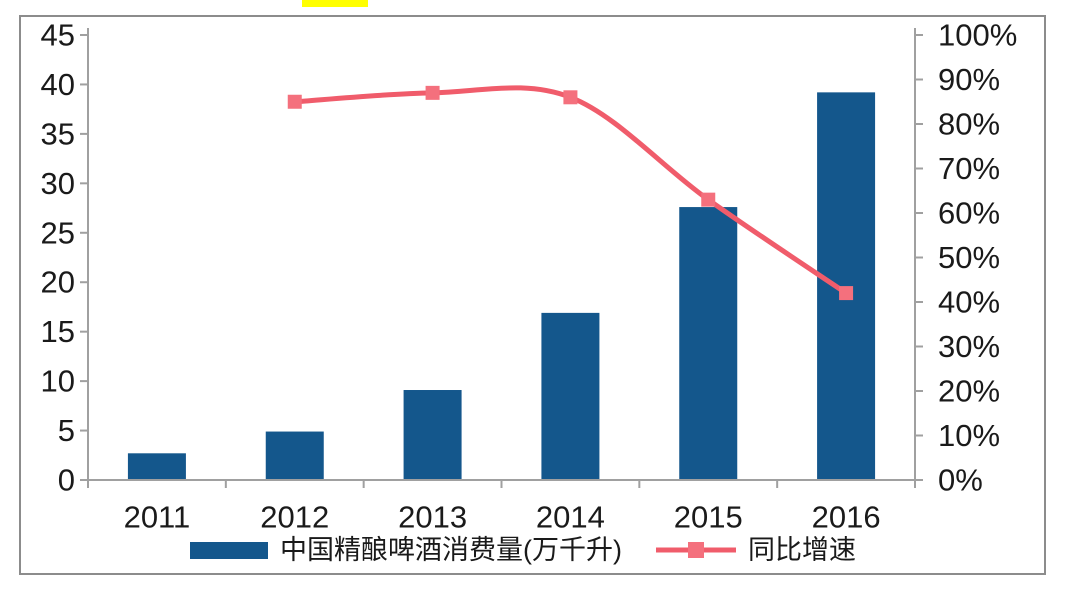 This screenshot has height=612, width=1080. I want to click on right-axis-label: 100%, so click(977, 35).